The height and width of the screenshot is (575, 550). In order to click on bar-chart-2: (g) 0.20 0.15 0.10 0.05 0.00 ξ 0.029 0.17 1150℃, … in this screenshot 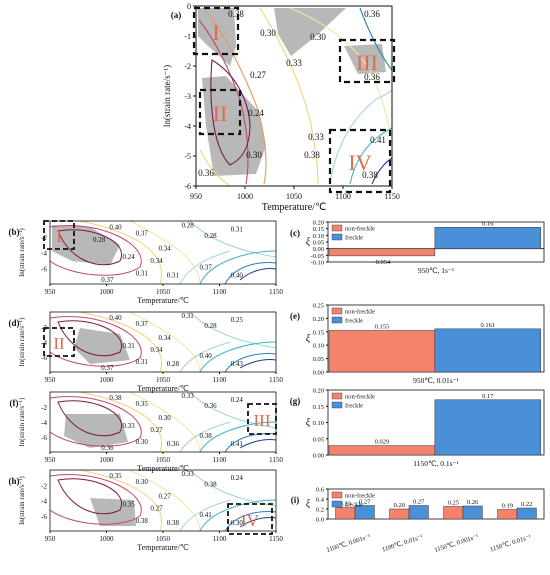, I will do `click(417, 428)`.